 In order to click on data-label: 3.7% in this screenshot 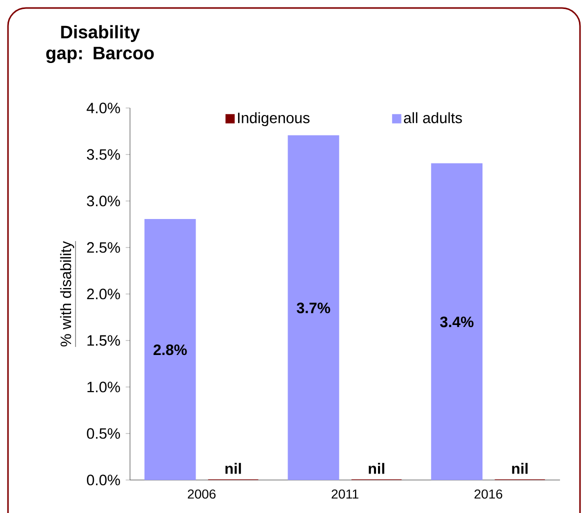, I will do `click(313, 308)`.